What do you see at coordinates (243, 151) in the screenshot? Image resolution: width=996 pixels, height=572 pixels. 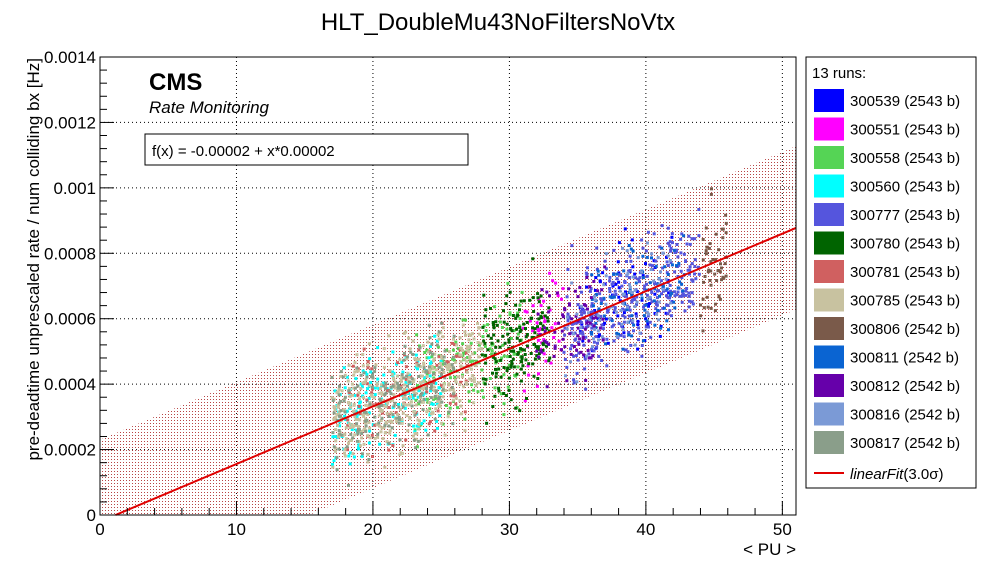 I see `fit-formula: f(x) = -0.00002 + x*0.00002` at bounding box center [243, 151].